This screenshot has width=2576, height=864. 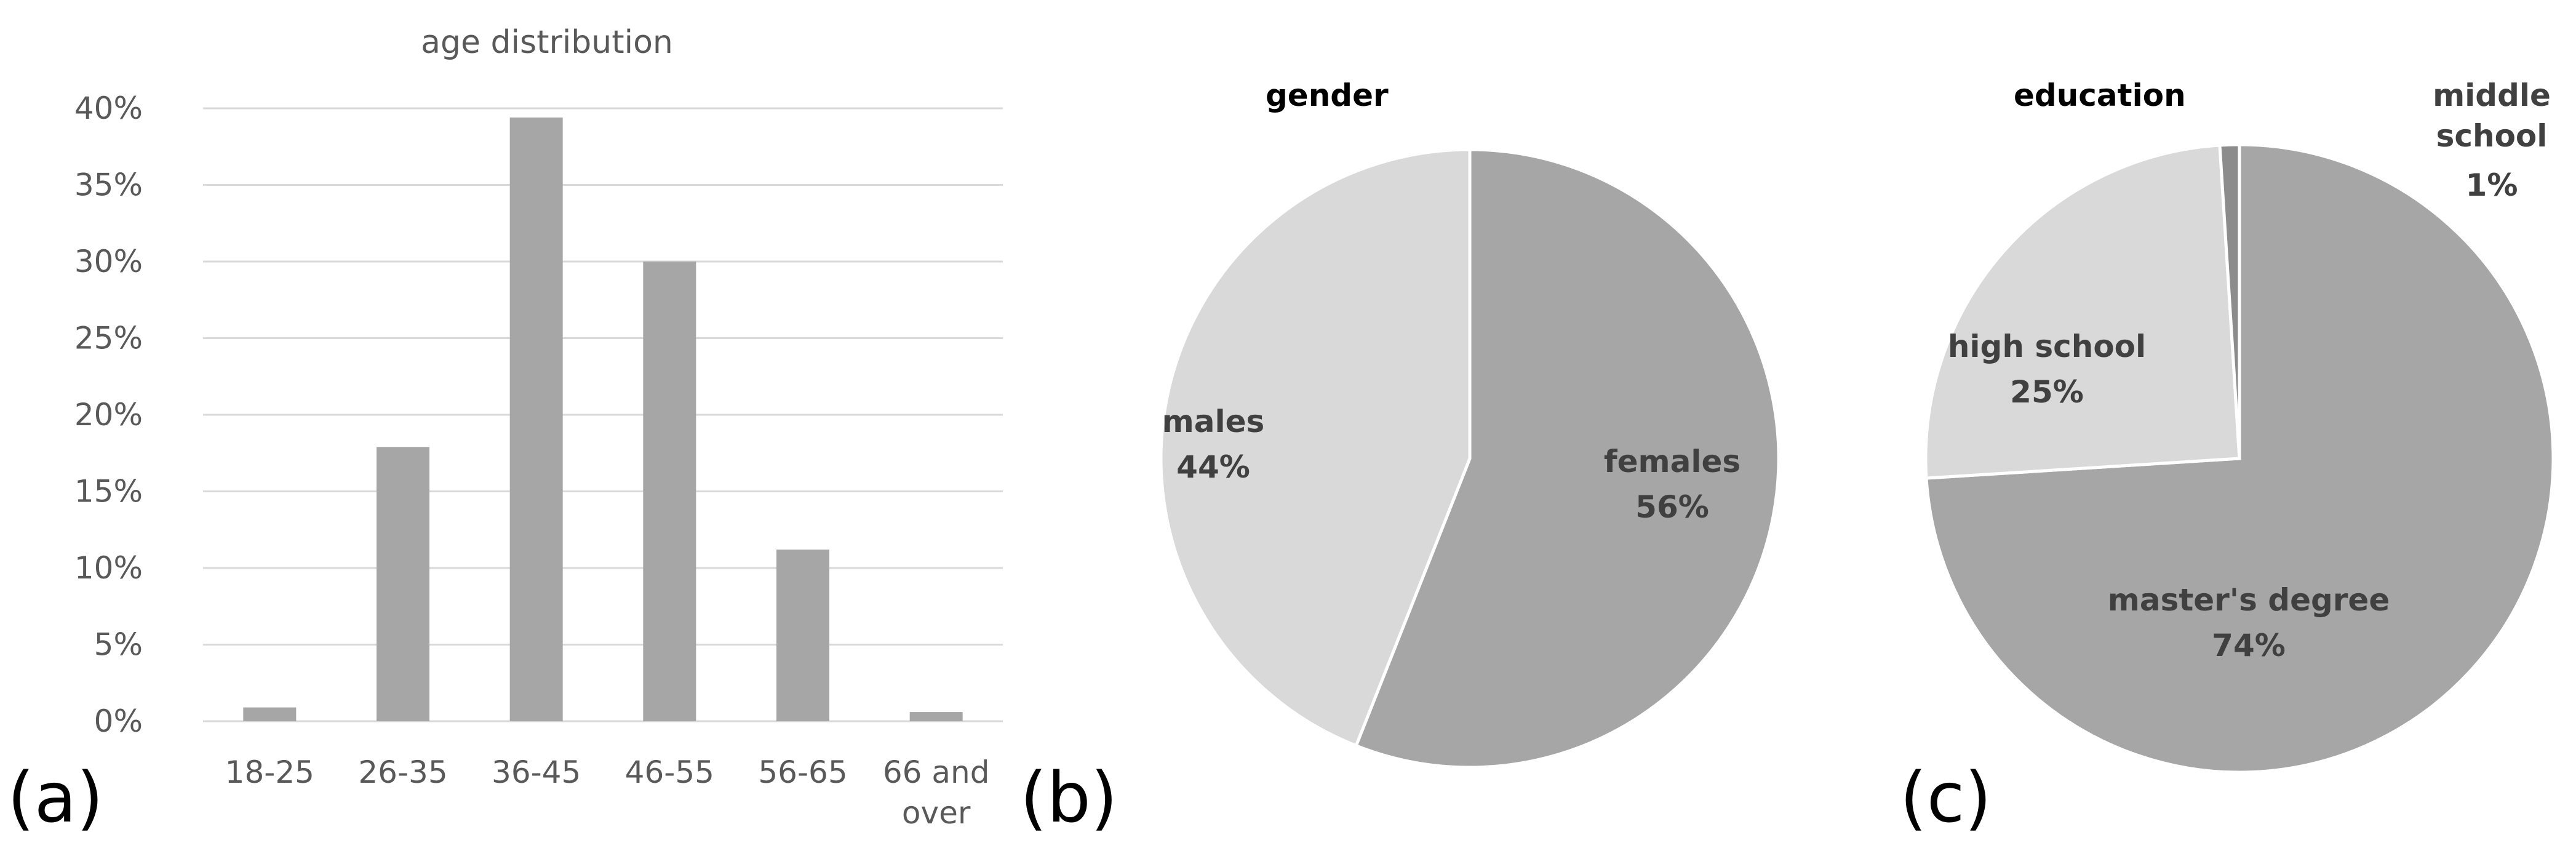 I want to click on x-tick-label: 26-35, so click(x=402, y=772).